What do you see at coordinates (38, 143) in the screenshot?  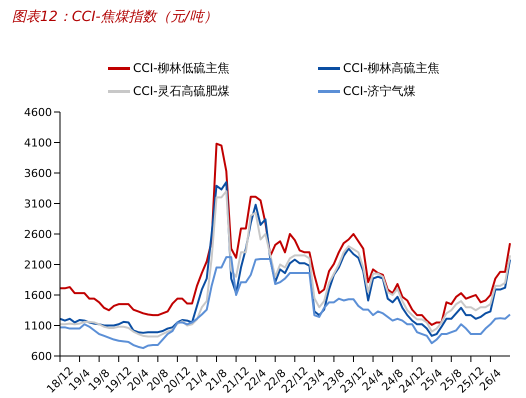 I see `y-tick-label: 4100` at bounding box center [38, 143].